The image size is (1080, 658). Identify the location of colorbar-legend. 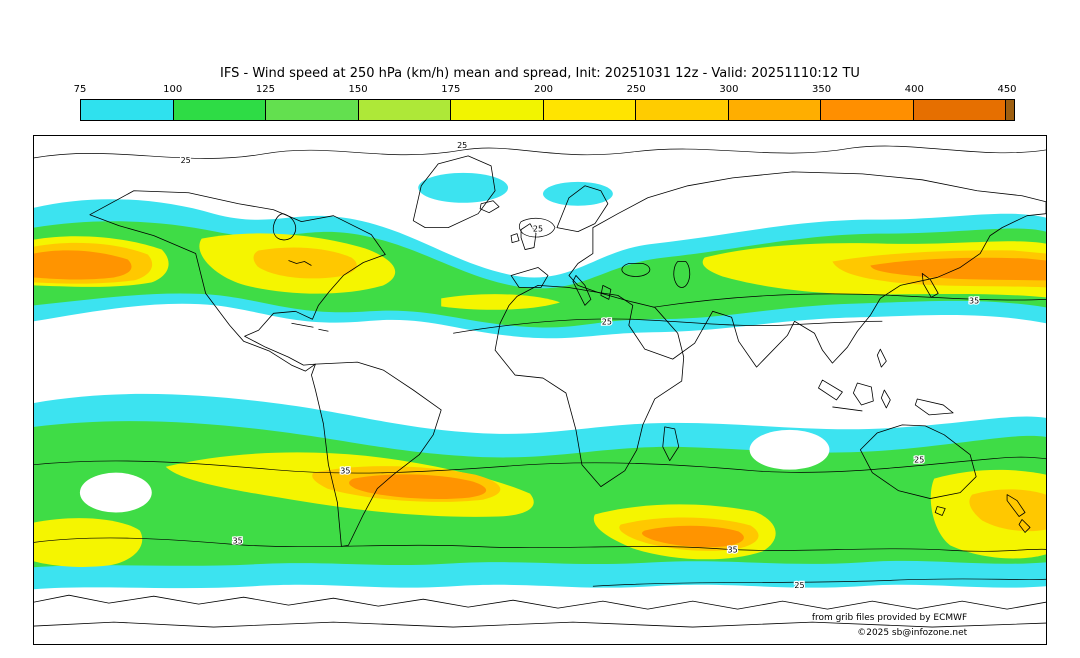
(547, 110).